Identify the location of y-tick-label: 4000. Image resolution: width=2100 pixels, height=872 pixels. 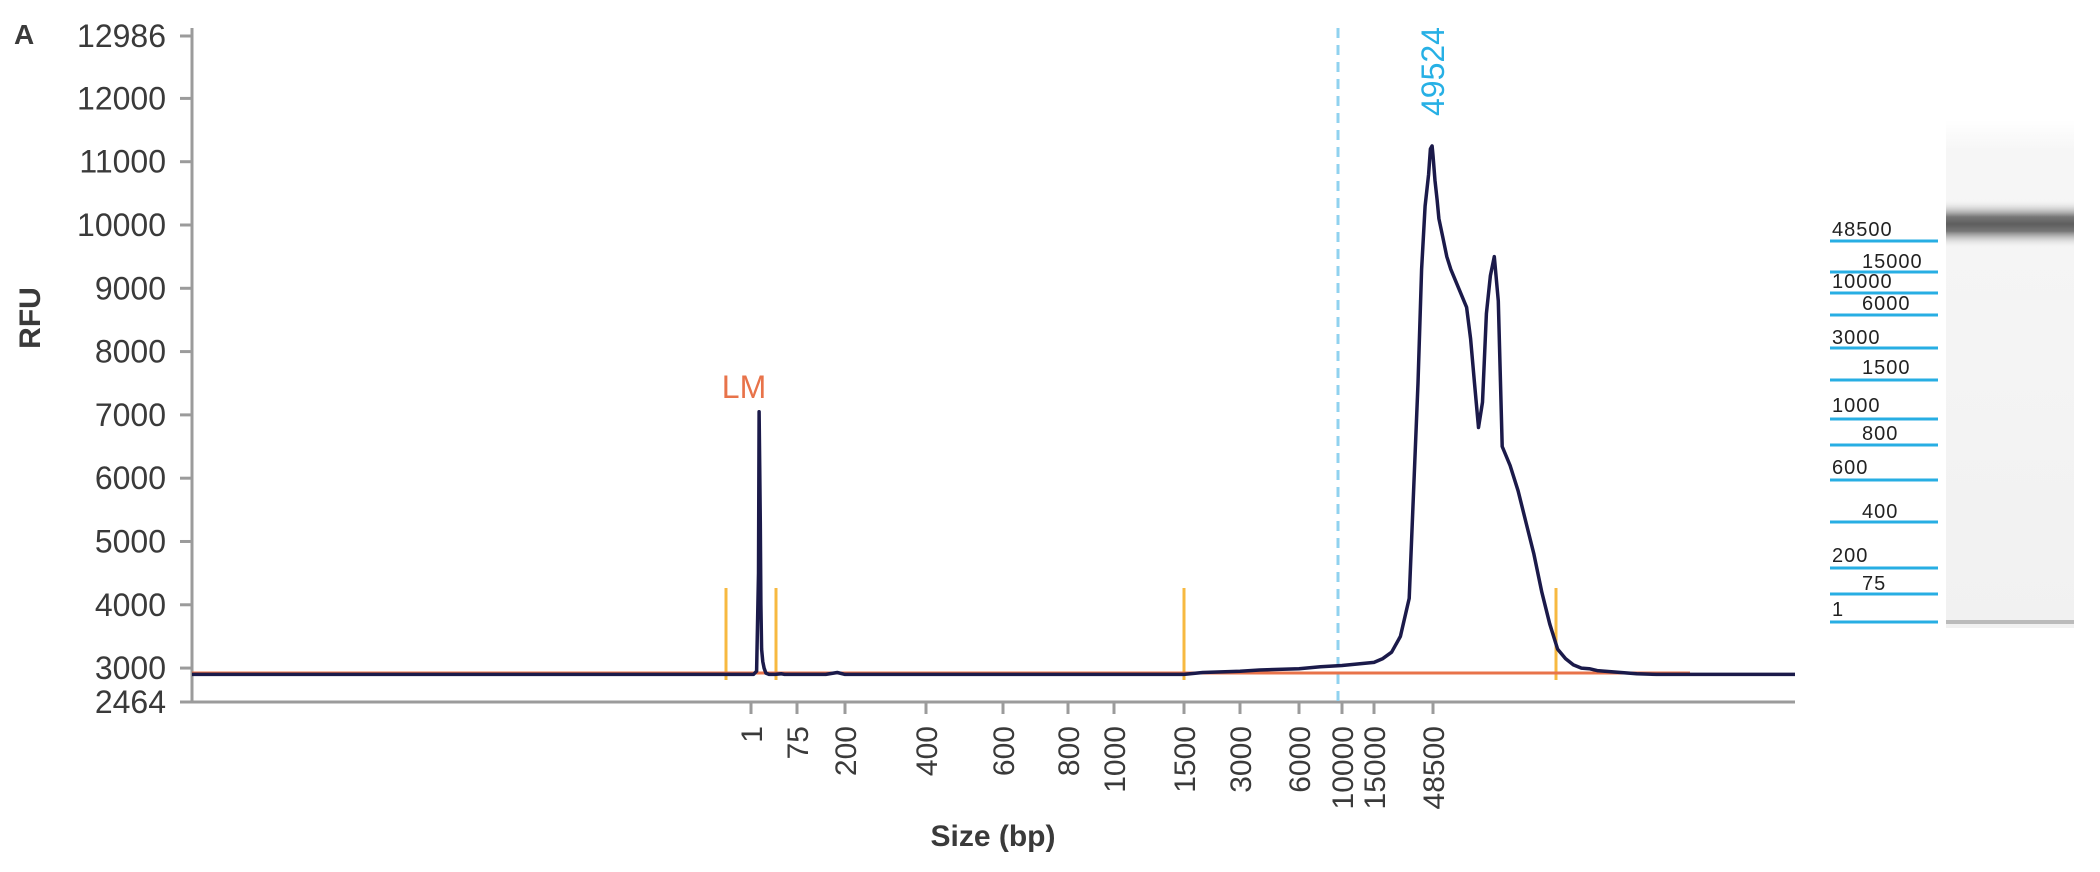
(130, 605).